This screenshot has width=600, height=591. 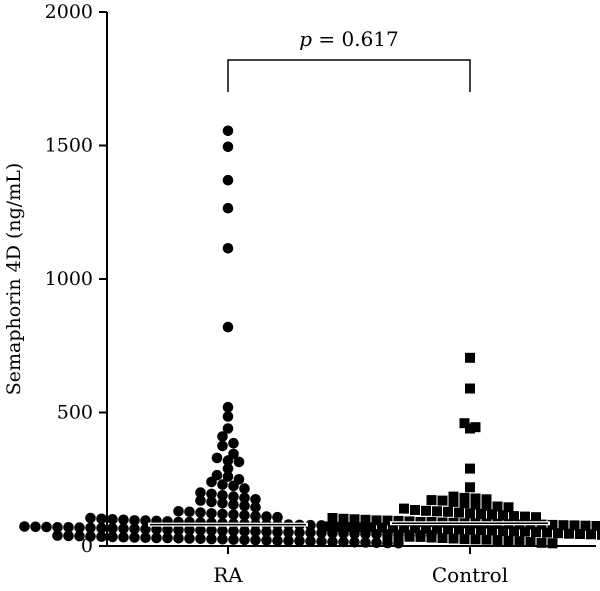 I want to click on p-value-annotation: p = 0.617, so click(x=349, y=39).